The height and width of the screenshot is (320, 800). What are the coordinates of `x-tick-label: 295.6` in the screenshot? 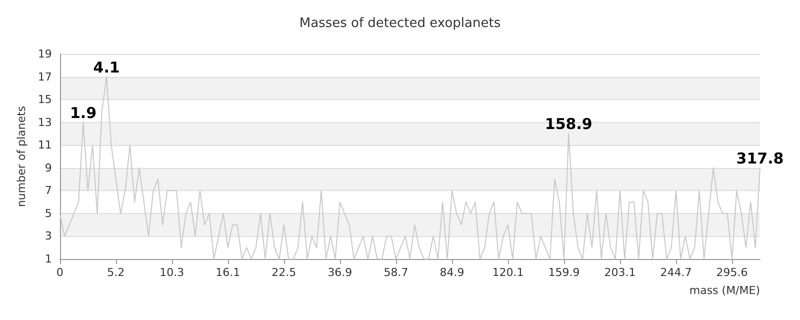 It's located at (732, 272).